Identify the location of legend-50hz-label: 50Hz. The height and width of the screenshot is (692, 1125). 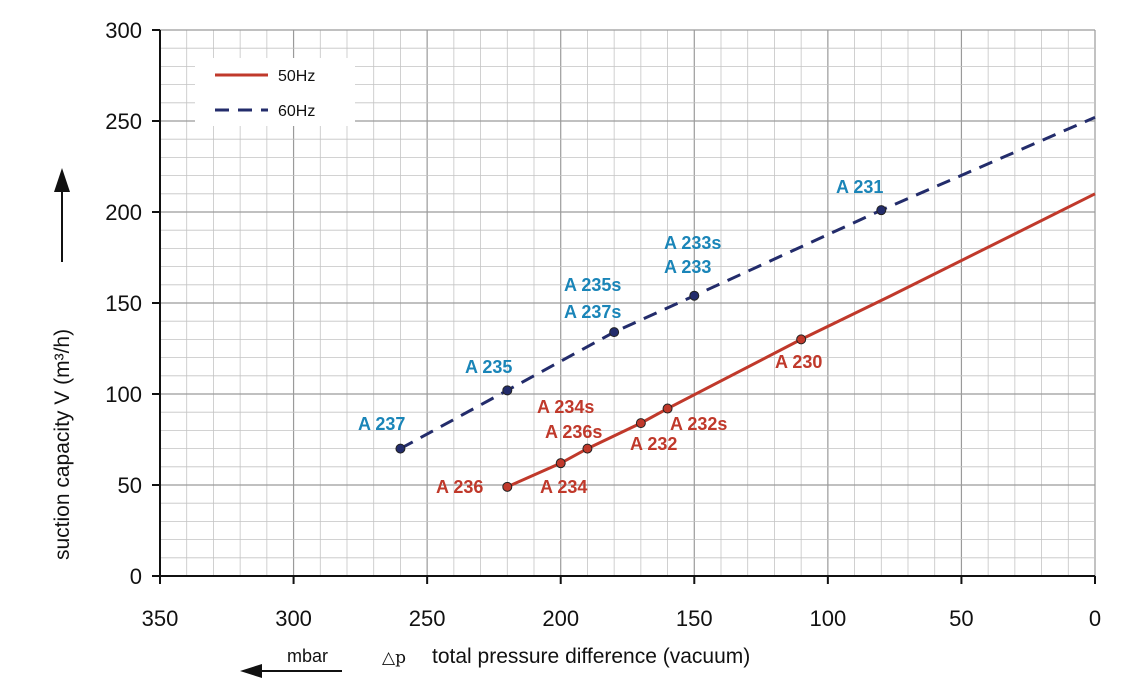
(296, 76).